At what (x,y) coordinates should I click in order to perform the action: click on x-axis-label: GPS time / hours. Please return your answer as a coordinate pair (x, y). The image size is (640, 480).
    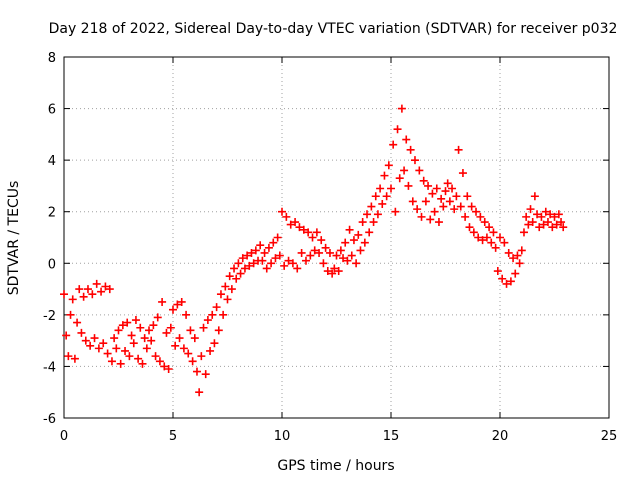
    Looking at the image, I should click on (335, 466).